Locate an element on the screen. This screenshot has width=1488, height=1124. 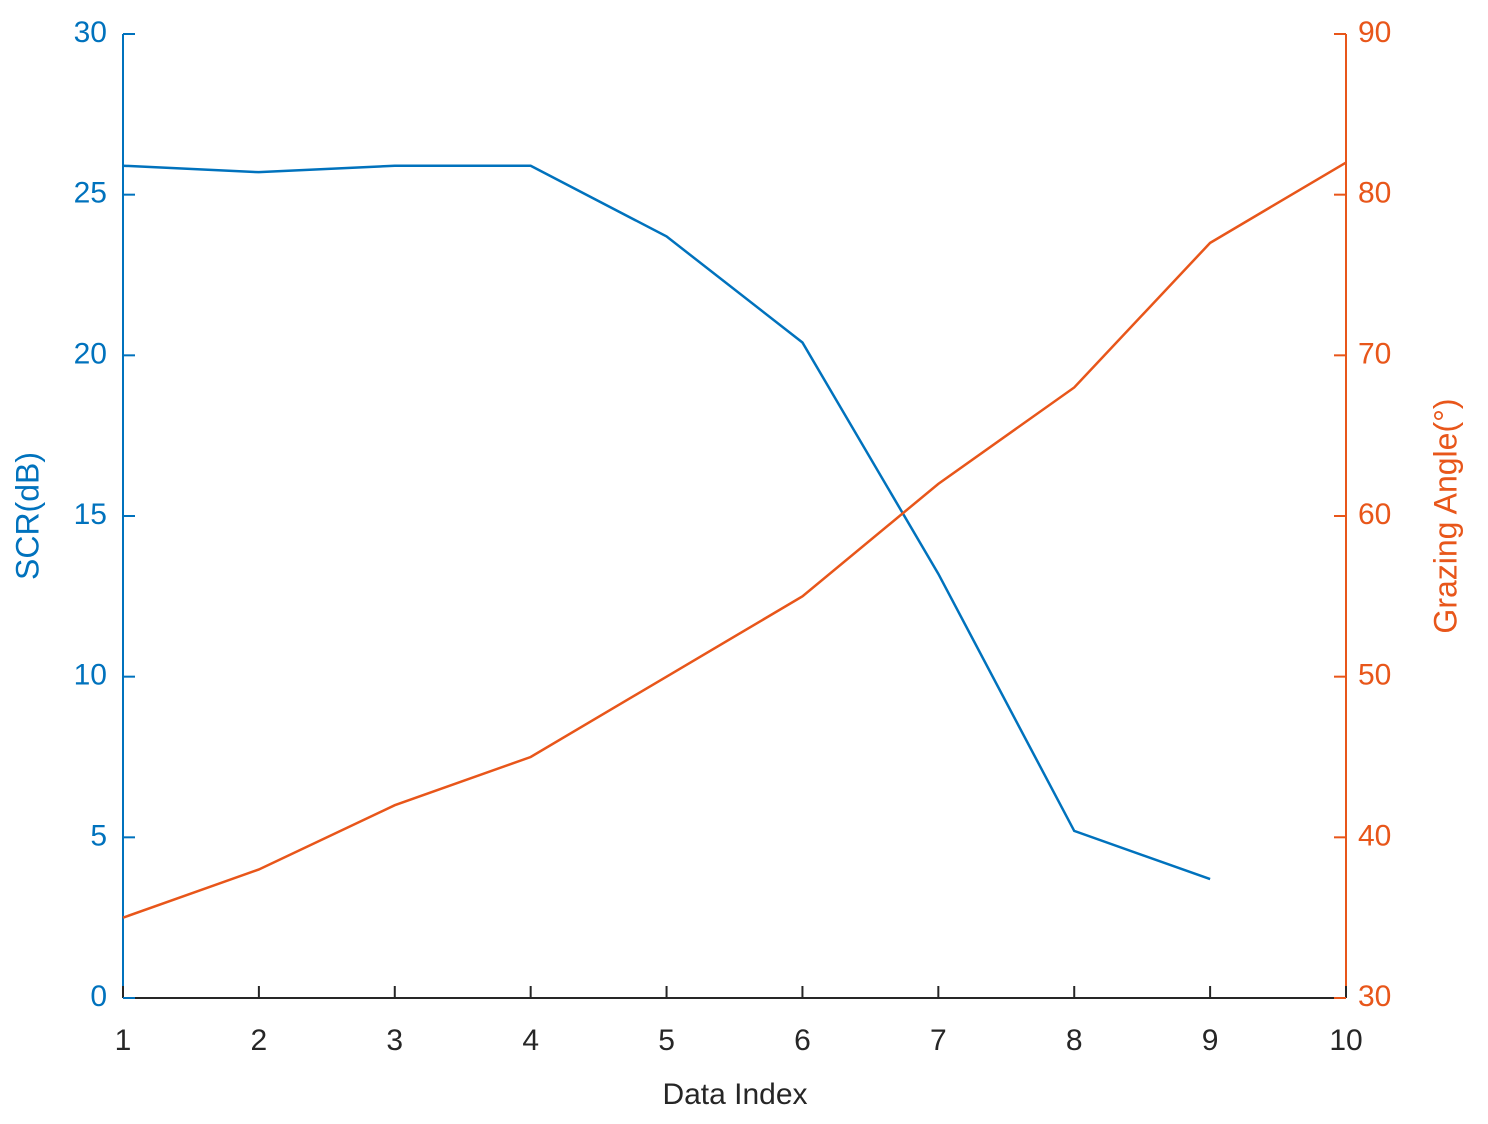
x-tick-label: 9 is located at coordinates (1210, 1040).